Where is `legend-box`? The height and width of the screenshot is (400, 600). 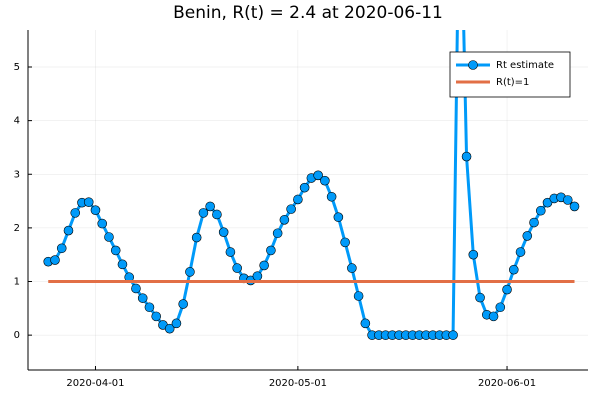
legend-box is located at coordinates (510, 74).